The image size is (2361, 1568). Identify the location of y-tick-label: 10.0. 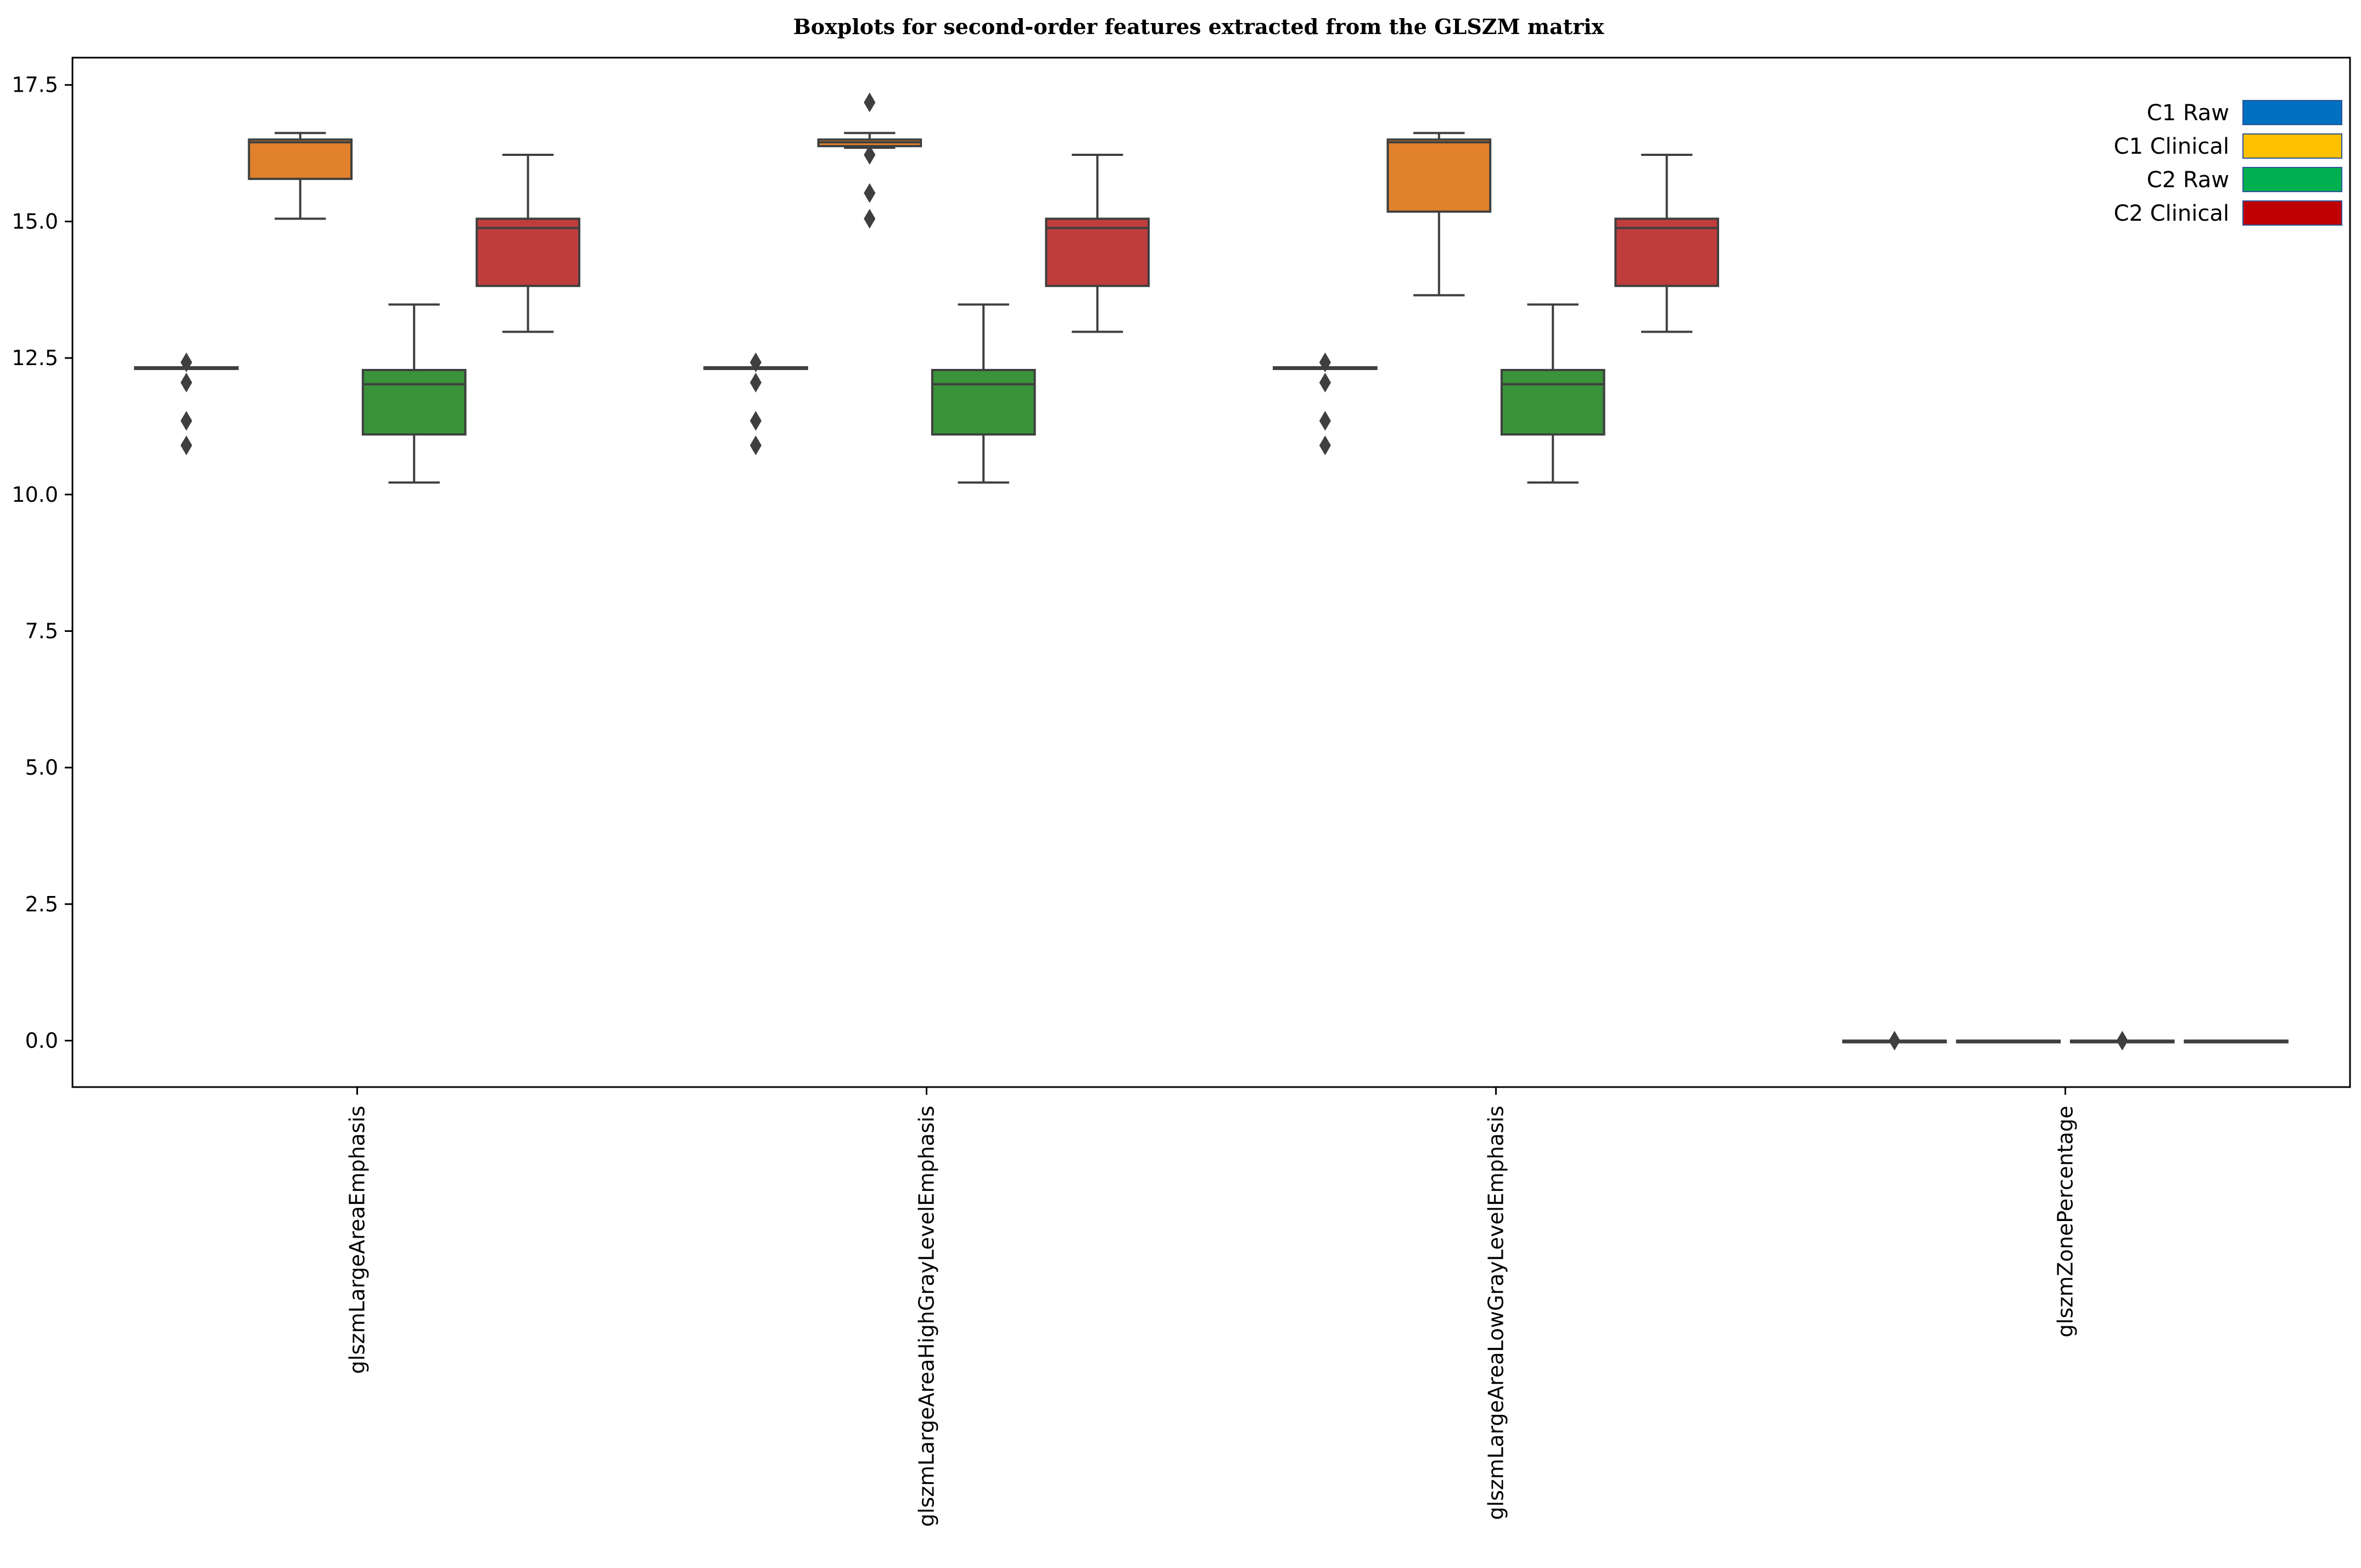
(35, 495).